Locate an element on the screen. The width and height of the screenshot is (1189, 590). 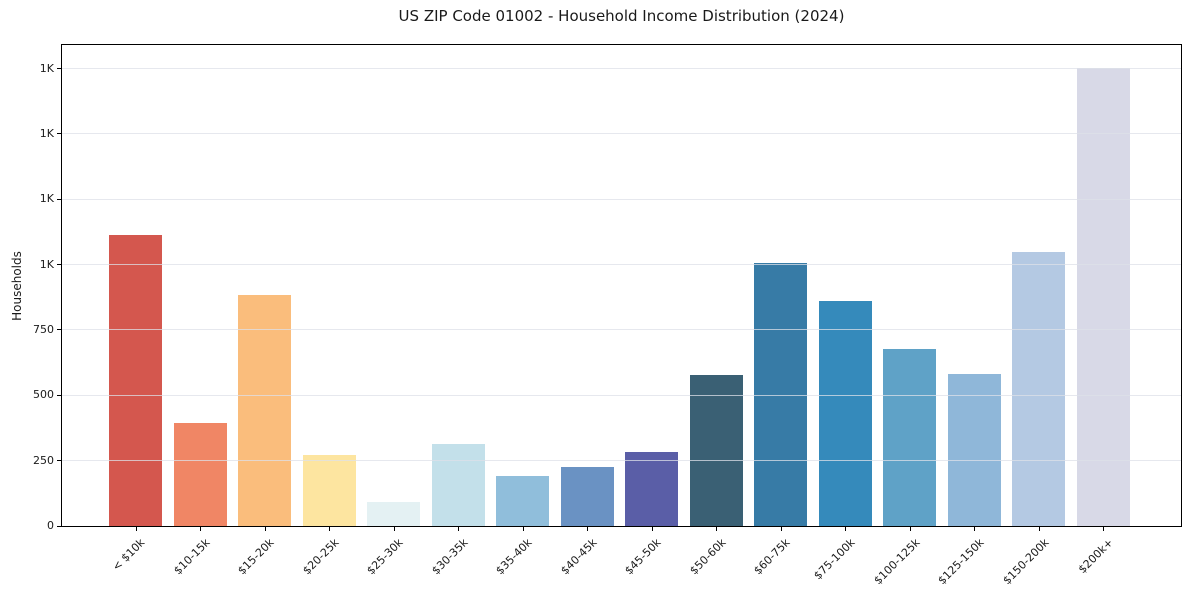
y-tick-label-750: 750 is located at coordinates (43, 329).